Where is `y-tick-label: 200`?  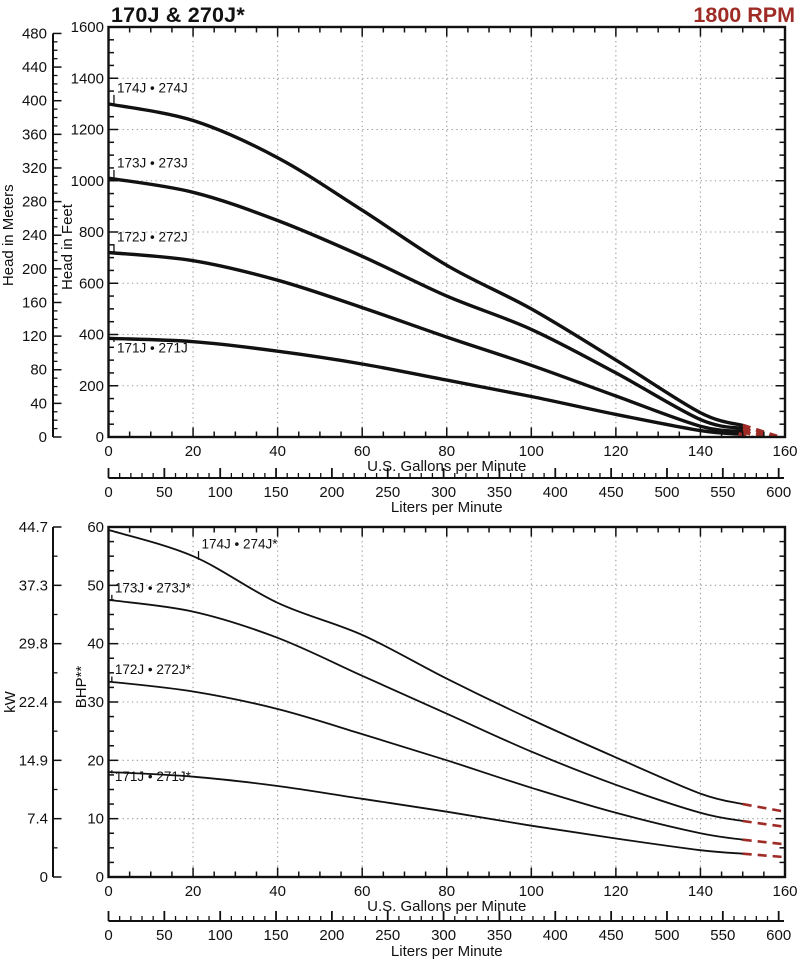
y-tick-label: 200 is located at coordinates (91, 386).